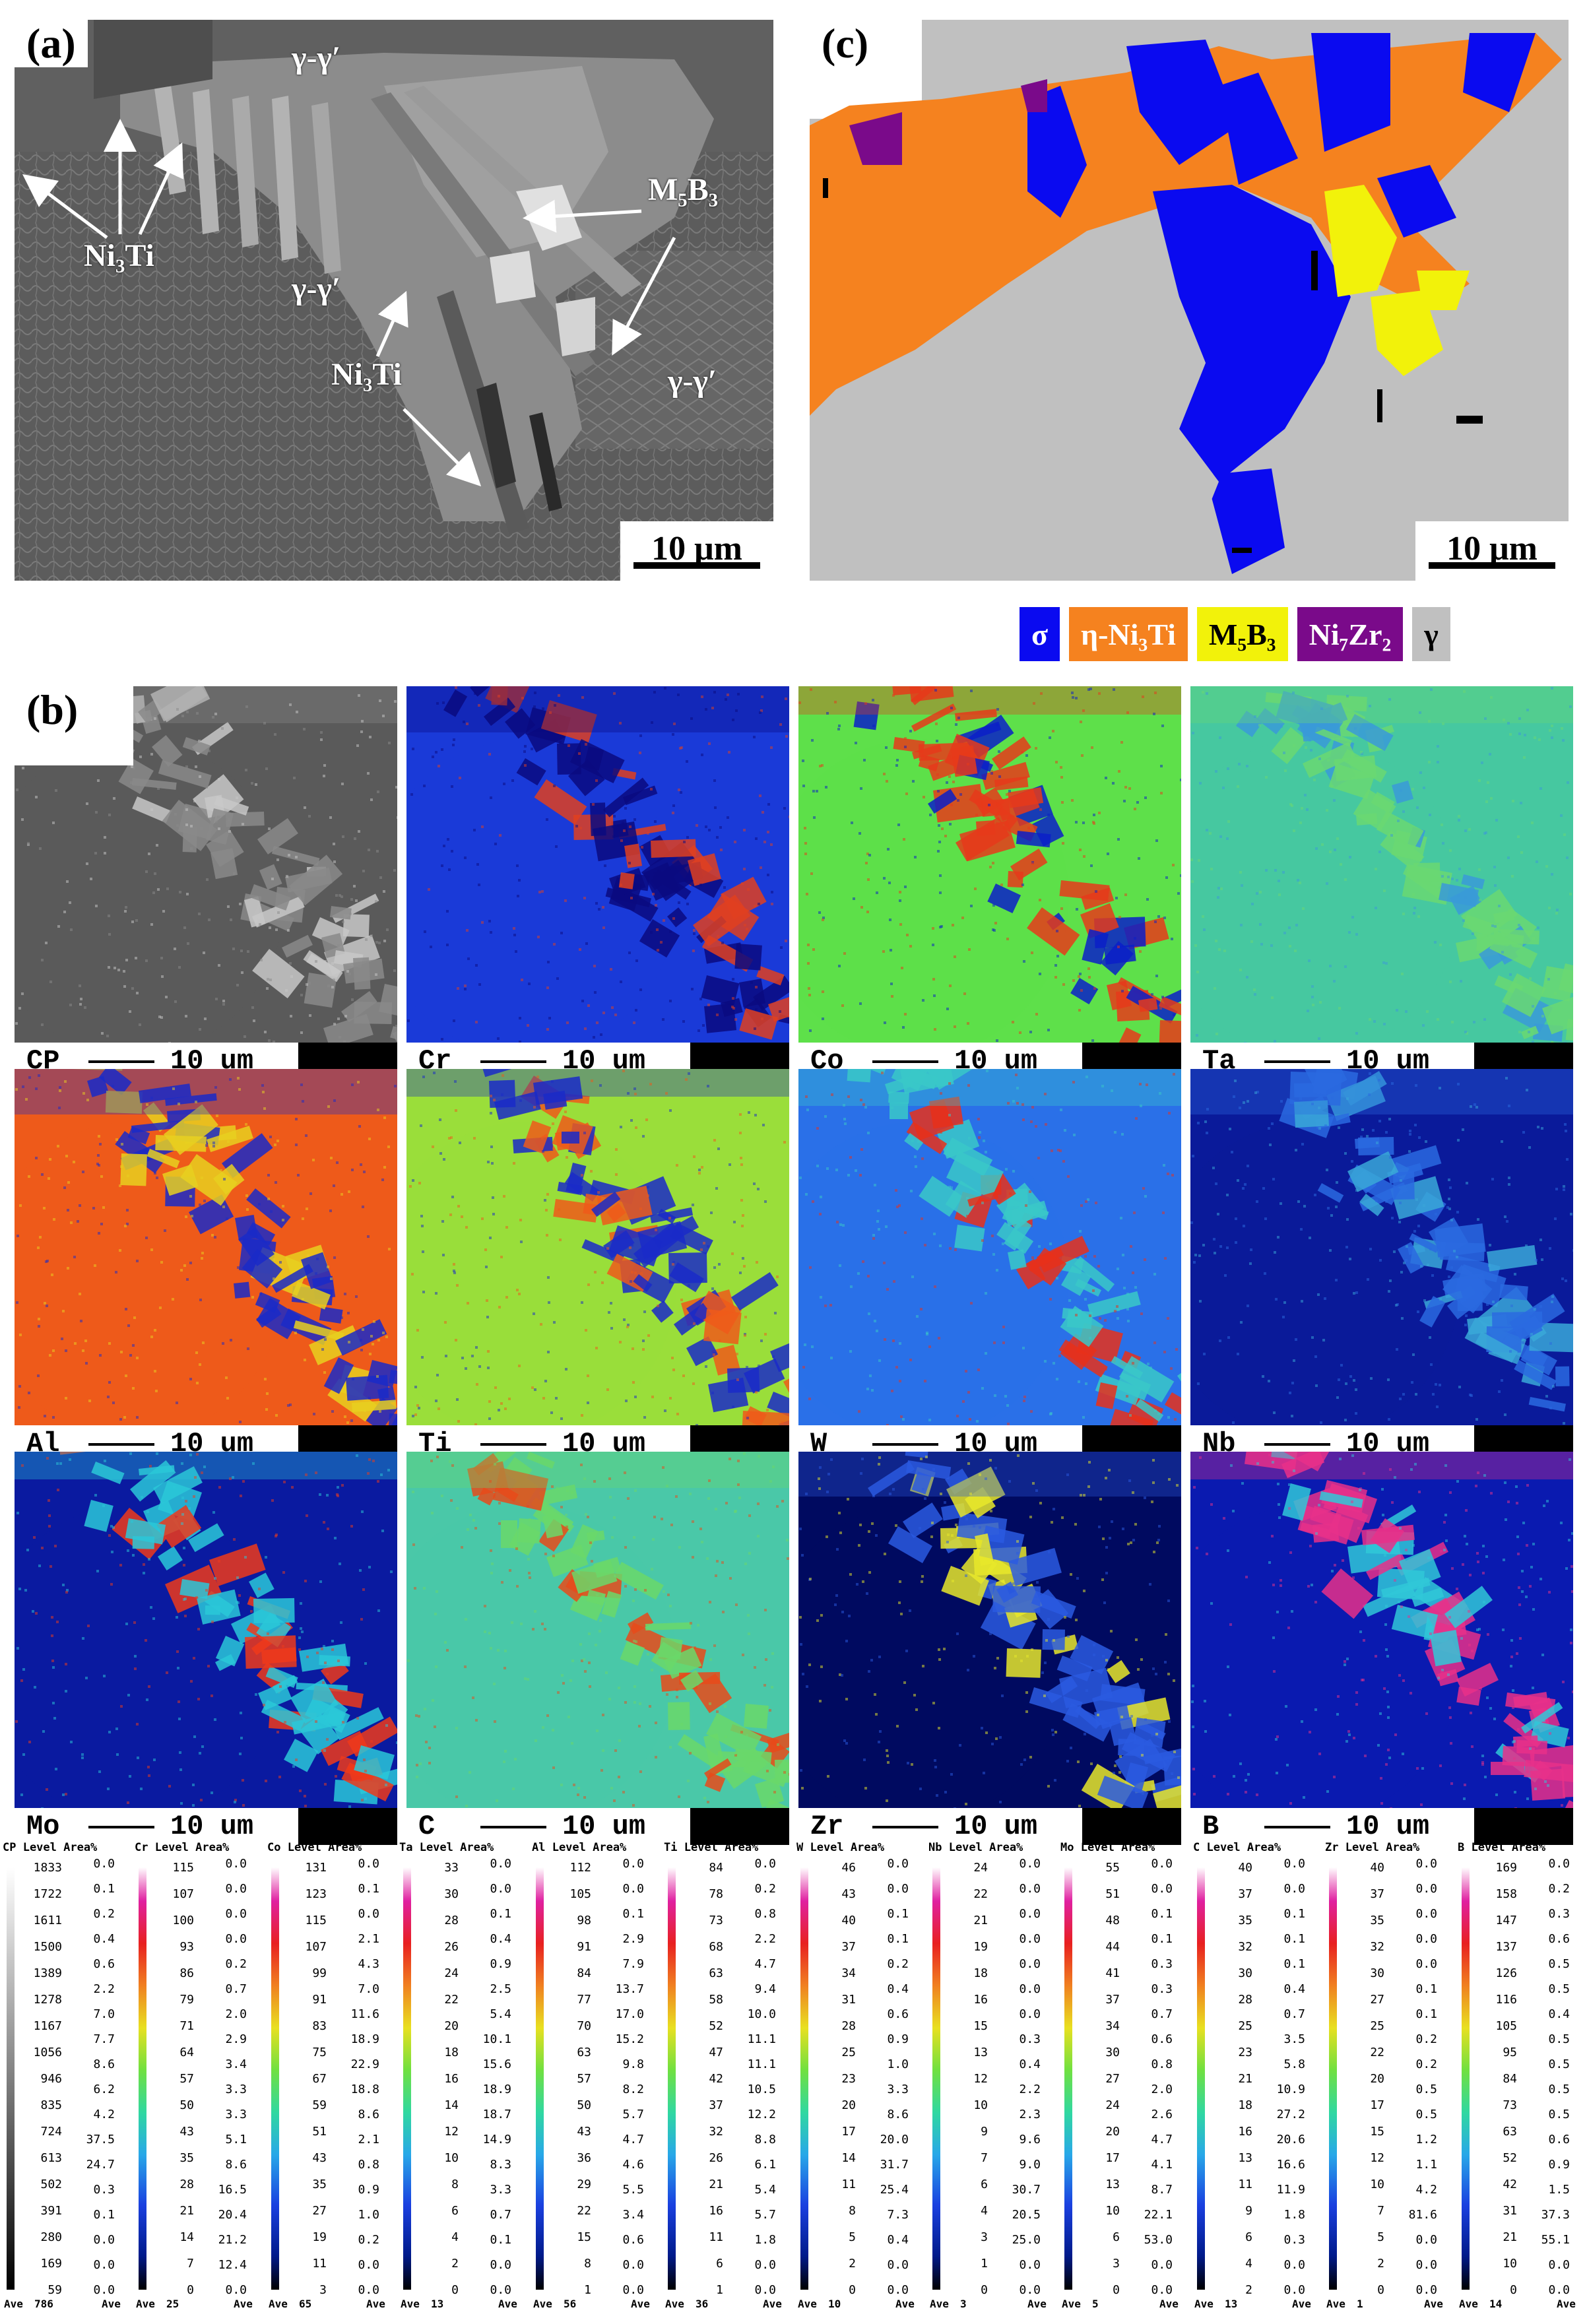 The height and width of the screenshot is (2324, 1587). What do you see at coordinates (236, 2139) in the screenshot?
I see `color-scale-area: 5.1` at bounding box center [236, 2139].